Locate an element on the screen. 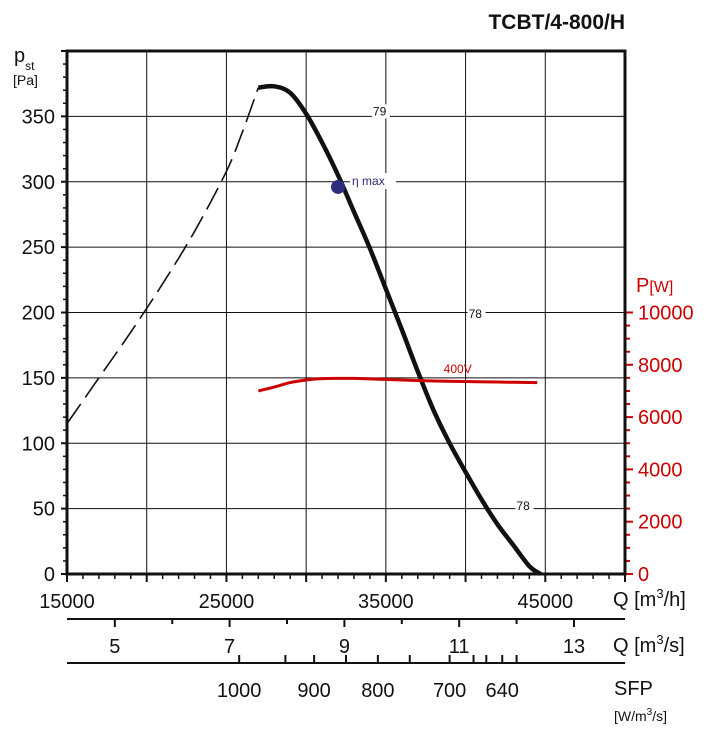  y-tick-label: 100 is located at coordinates (38, 444).